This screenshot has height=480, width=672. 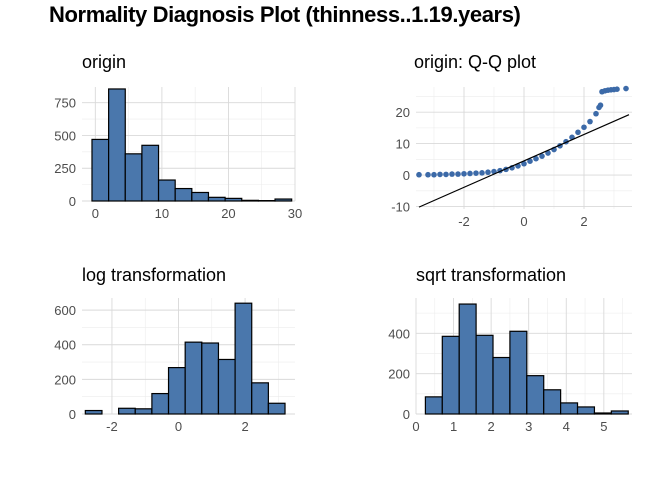 I want to click on x-tick-label: 3, so click(x=528, y=426).